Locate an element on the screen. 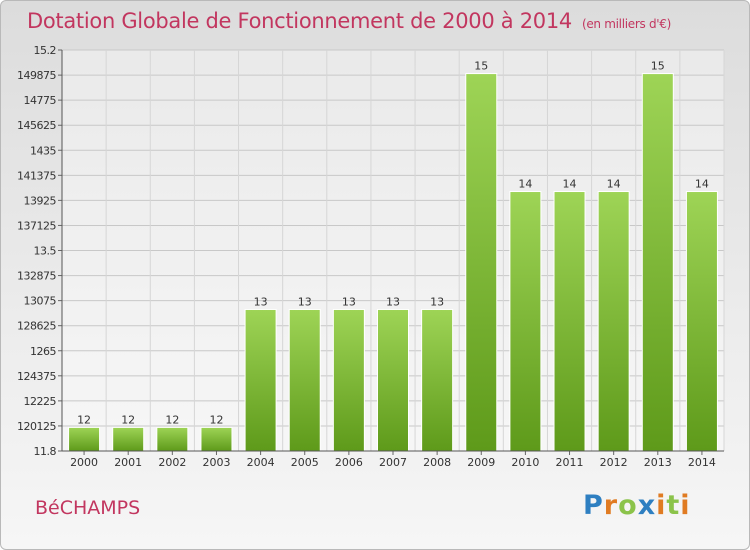  x-tick-label: 2001 is located at coordinates (128, 462).